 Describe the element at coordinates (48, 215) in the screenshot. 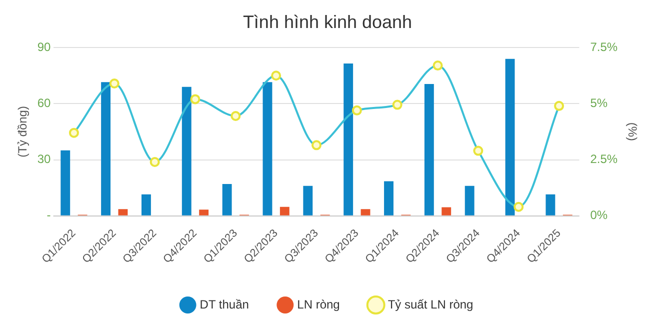

I see `y-tick-label: -` at that location.